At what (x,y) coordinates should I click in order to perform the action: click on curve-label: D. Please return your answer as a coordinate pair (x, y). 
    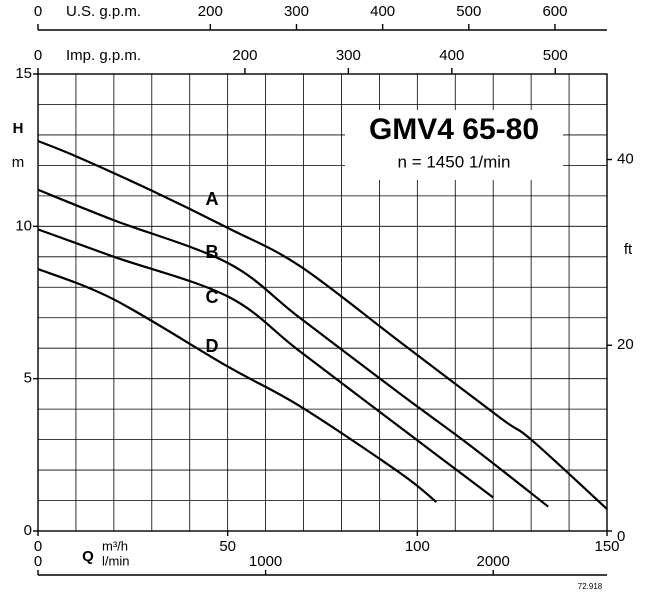
    Looking at the image, I should click on (212, 346).